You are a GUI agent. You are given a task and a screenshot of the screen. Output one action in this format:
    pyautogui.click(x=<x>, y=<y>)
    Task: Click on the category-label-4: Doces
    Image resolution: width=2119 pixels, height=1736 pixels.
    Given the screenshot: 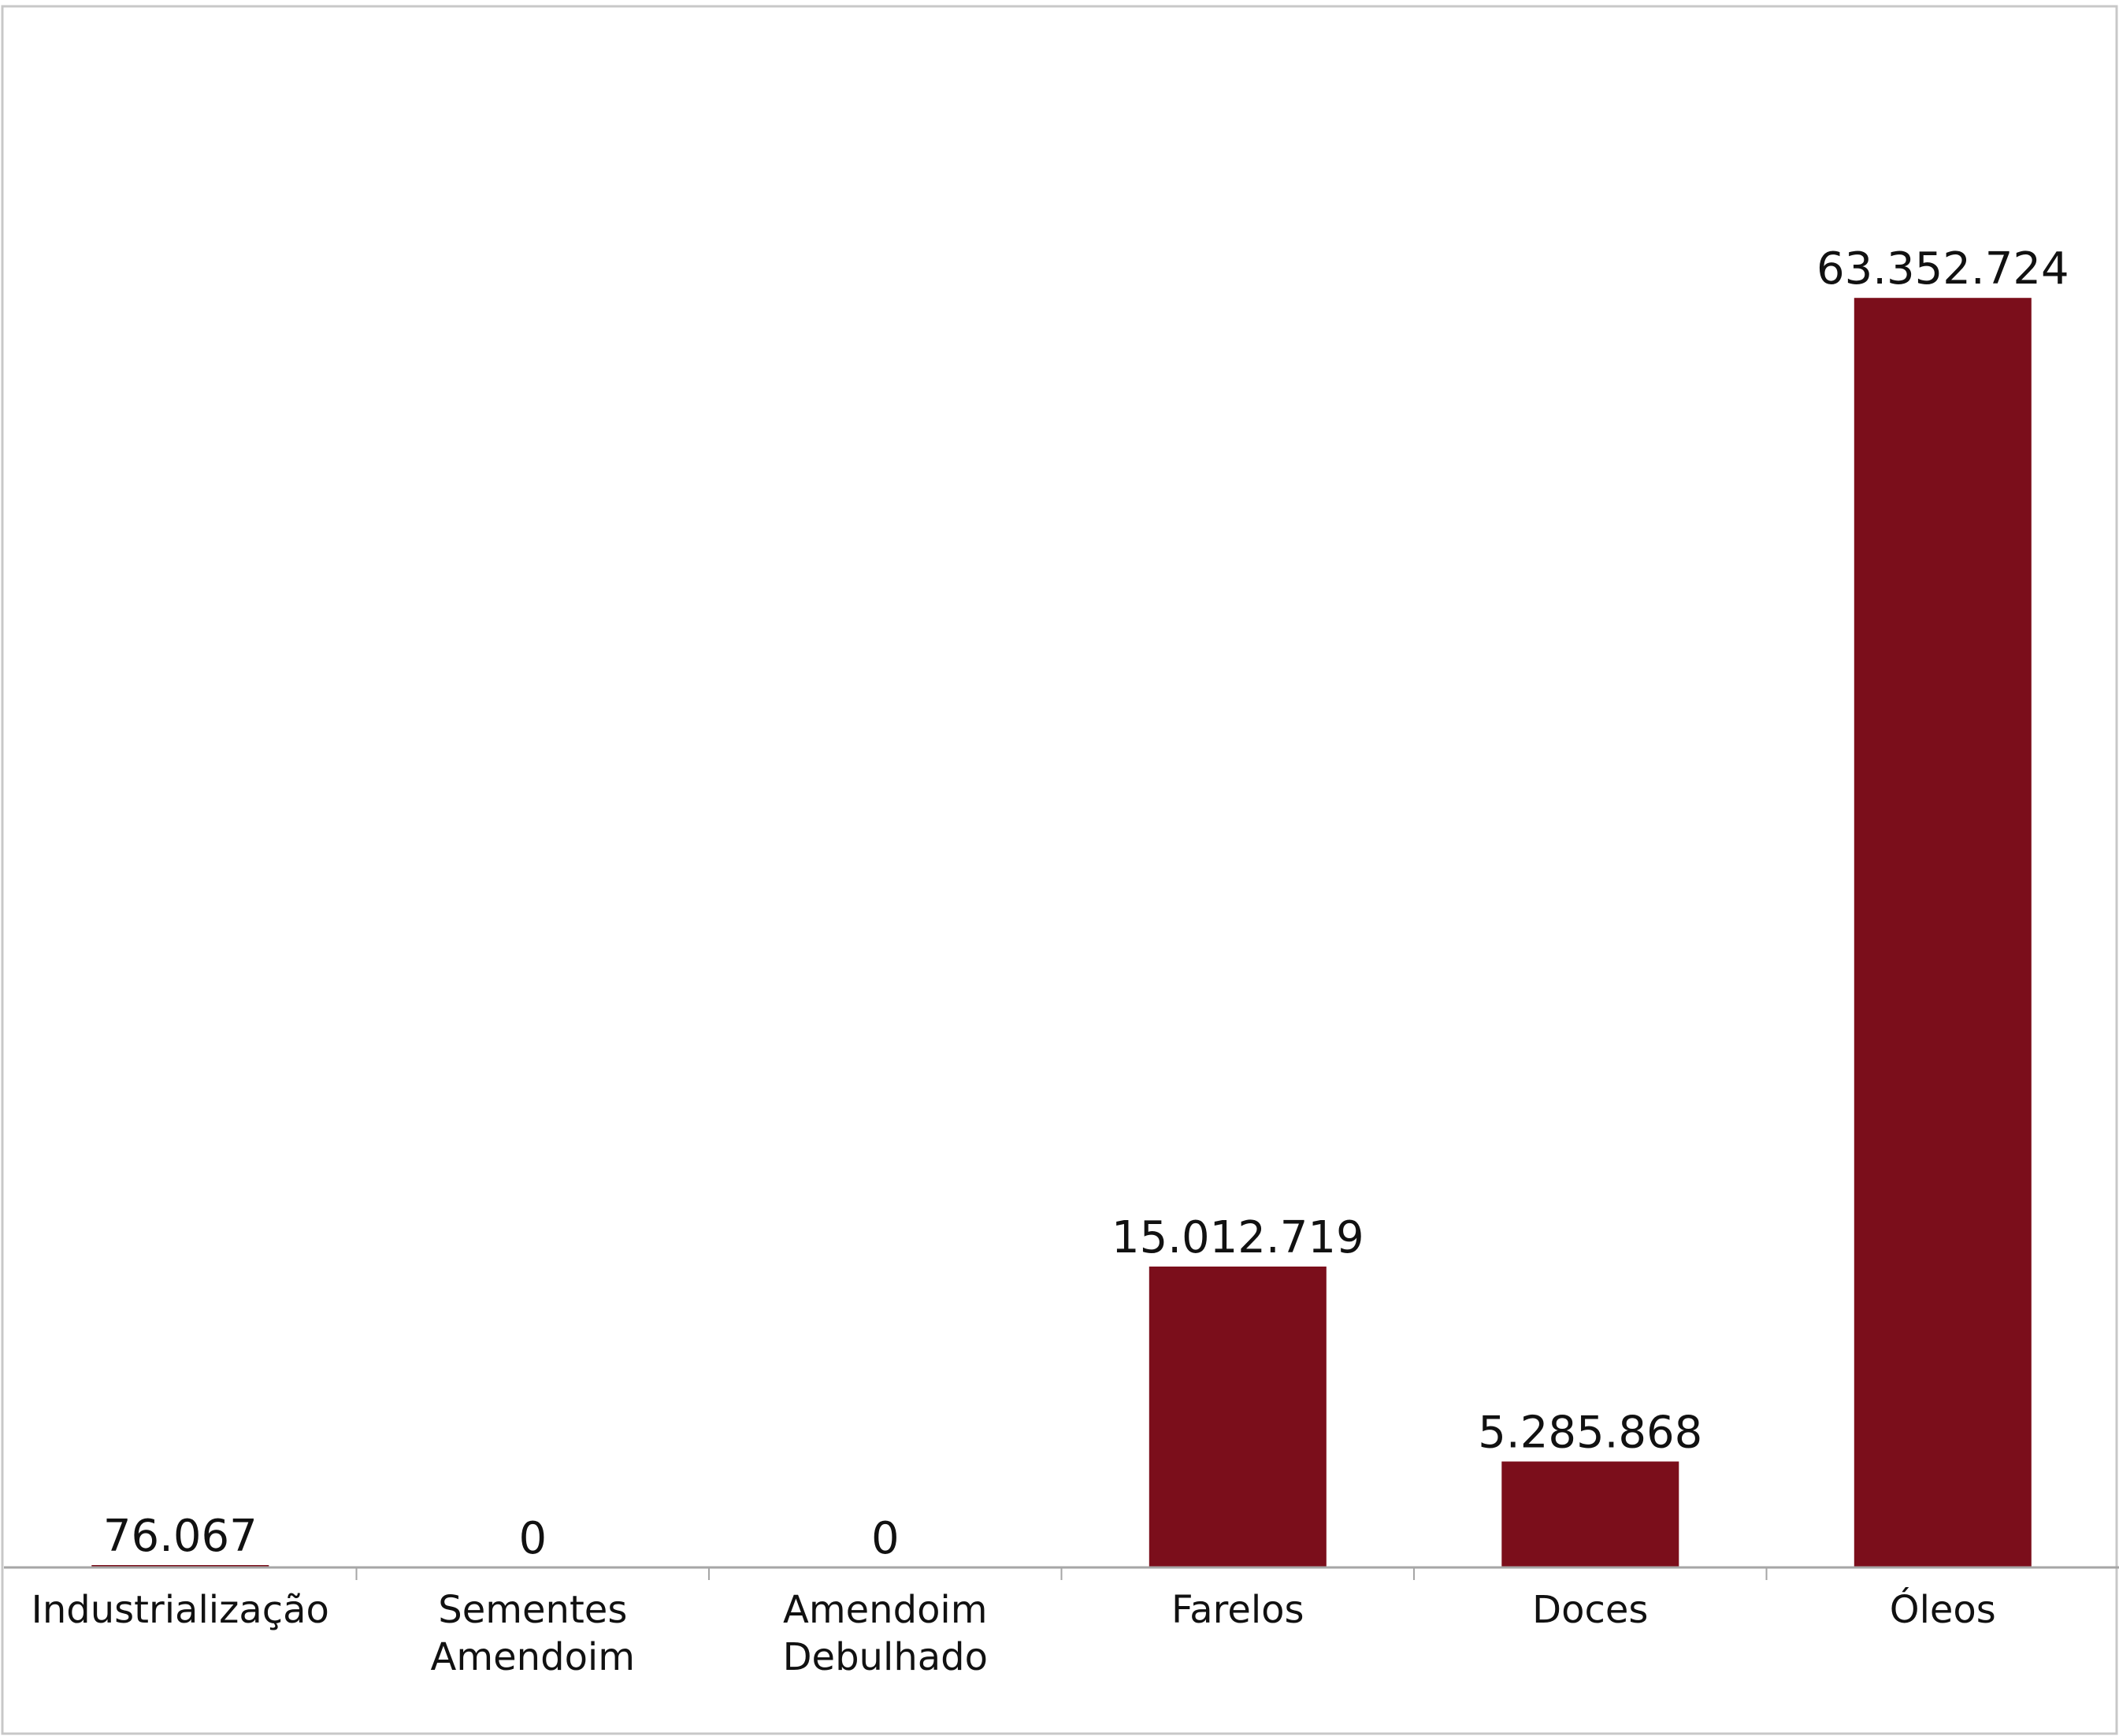 What is the action you would take?
    pyautogui.click(x=1590, y=1610)
    